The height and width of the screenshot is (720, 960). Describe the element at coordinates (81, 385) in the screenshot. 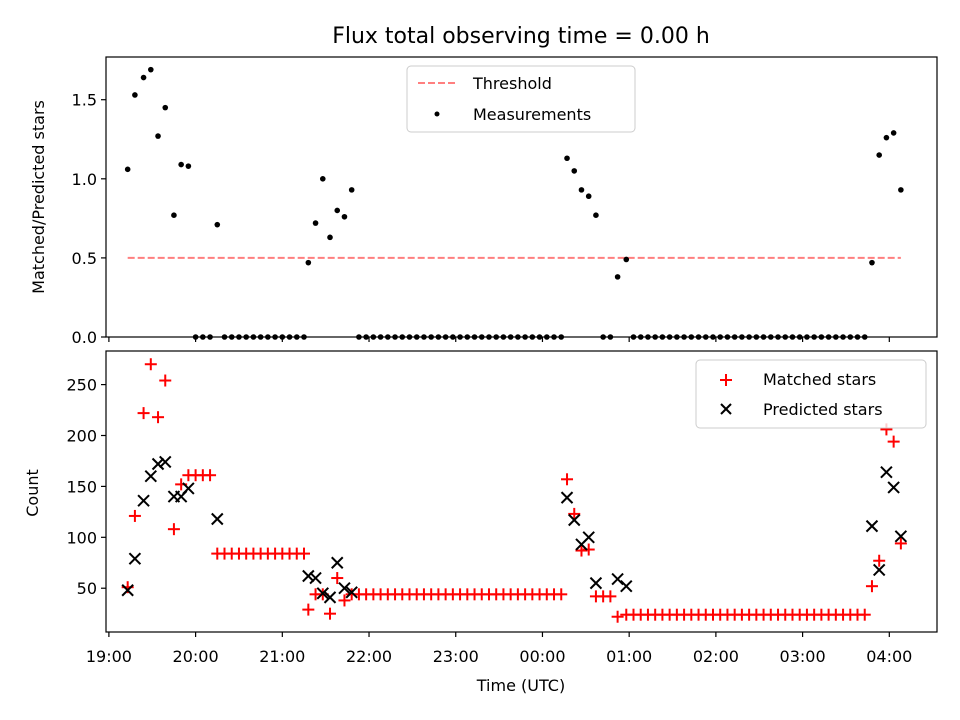

I see `count-y-tick-label: 250` at that location.